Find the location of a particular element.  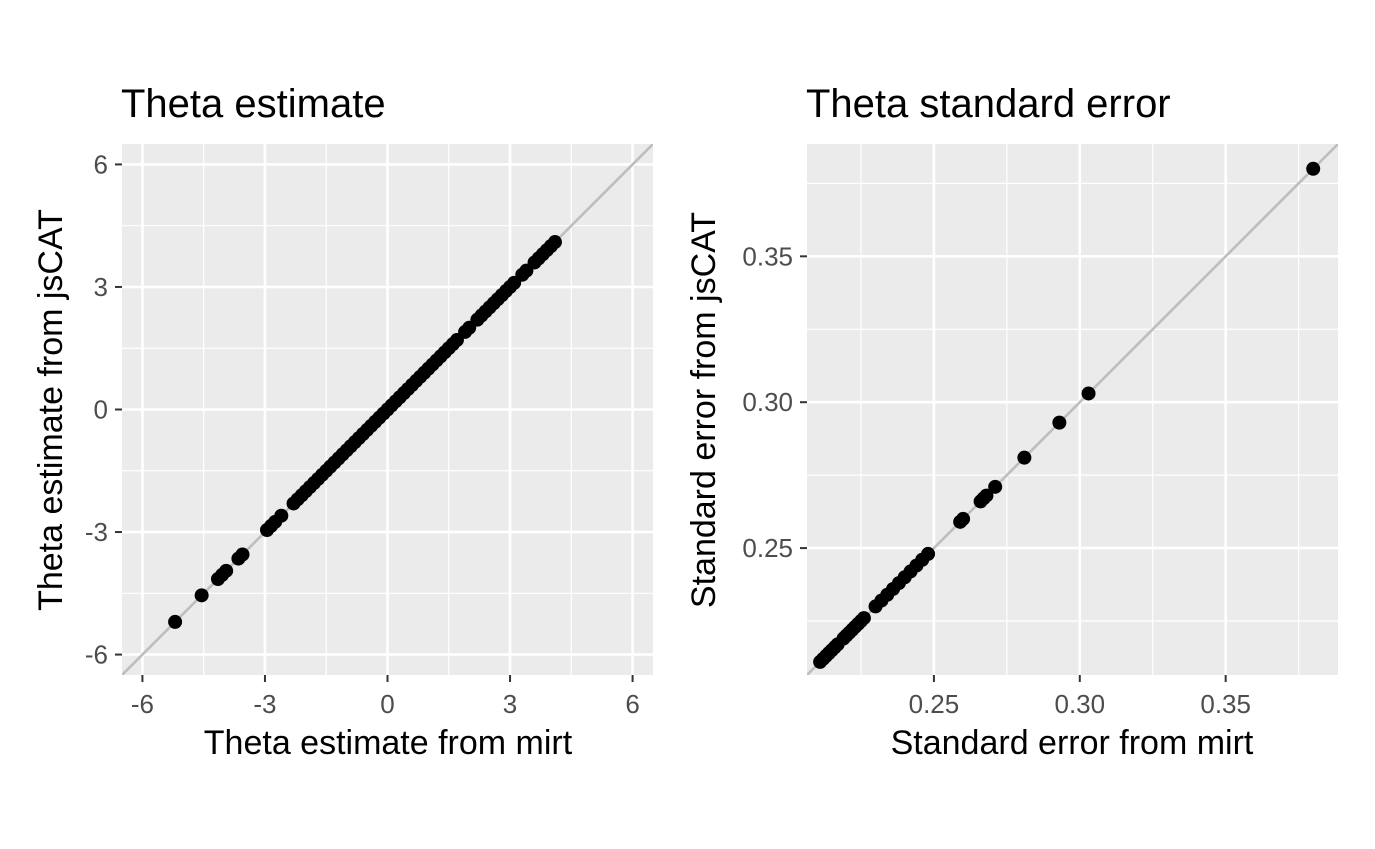

theta-estimate-y-tick-label: 0 is located at coordinates (101, 410).